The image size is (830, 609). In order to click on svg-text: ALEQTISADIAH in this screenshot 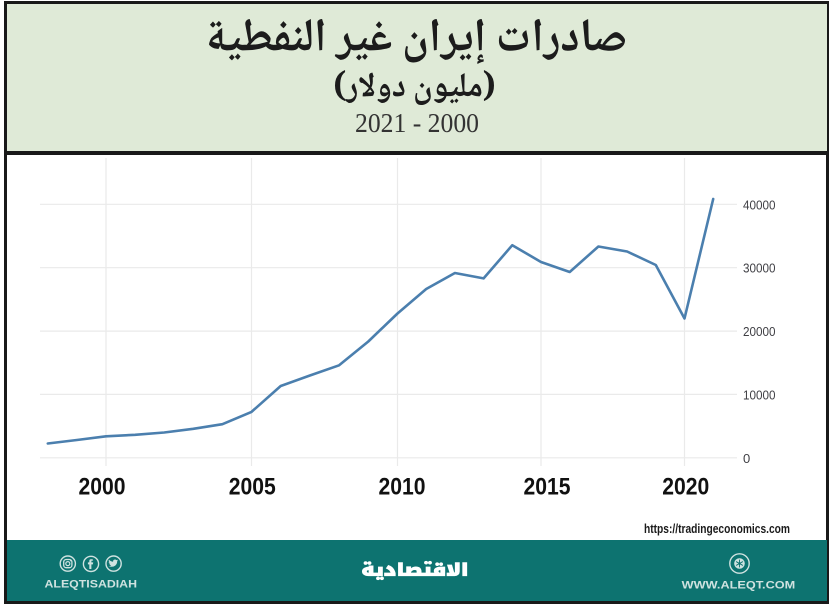, I will do `click(91, 585)`.